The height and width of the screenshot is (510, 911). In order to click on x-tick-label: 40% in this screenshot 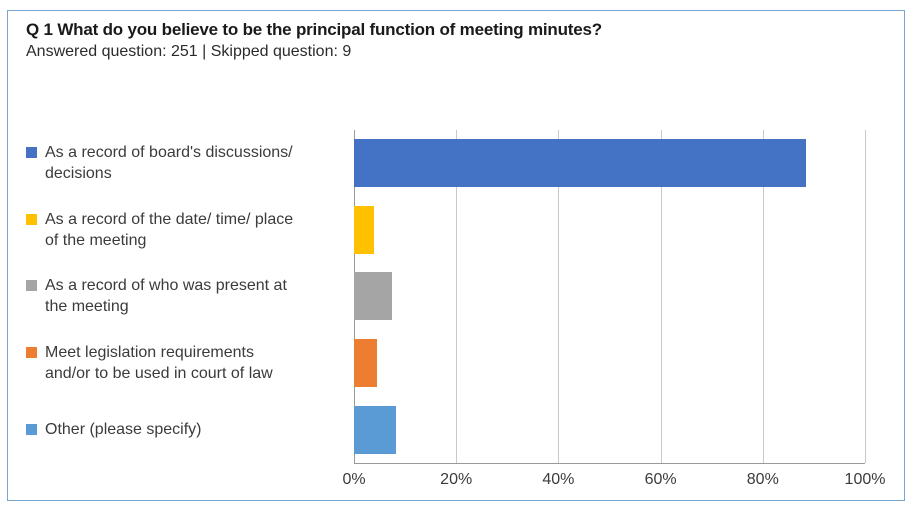, I will do `click(558, 479)`.